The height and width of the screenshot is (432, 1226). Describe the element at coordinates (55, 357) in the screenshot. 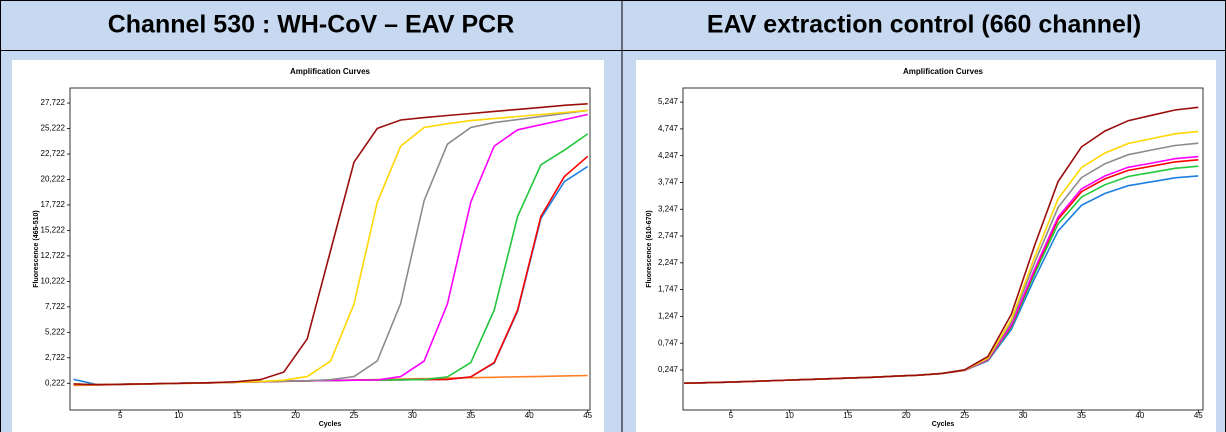

I see `y-tick-label: 2,722` at that location.